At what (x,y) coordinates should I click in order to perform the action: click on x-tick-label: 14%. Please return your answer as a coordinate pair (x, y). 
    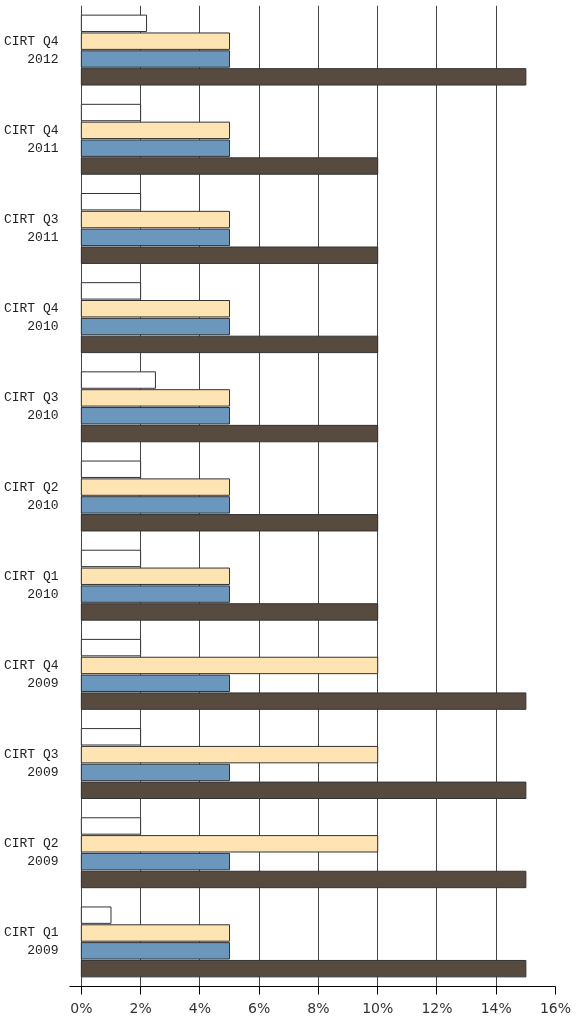
    Looking at the image, I should click on (496, 1007).